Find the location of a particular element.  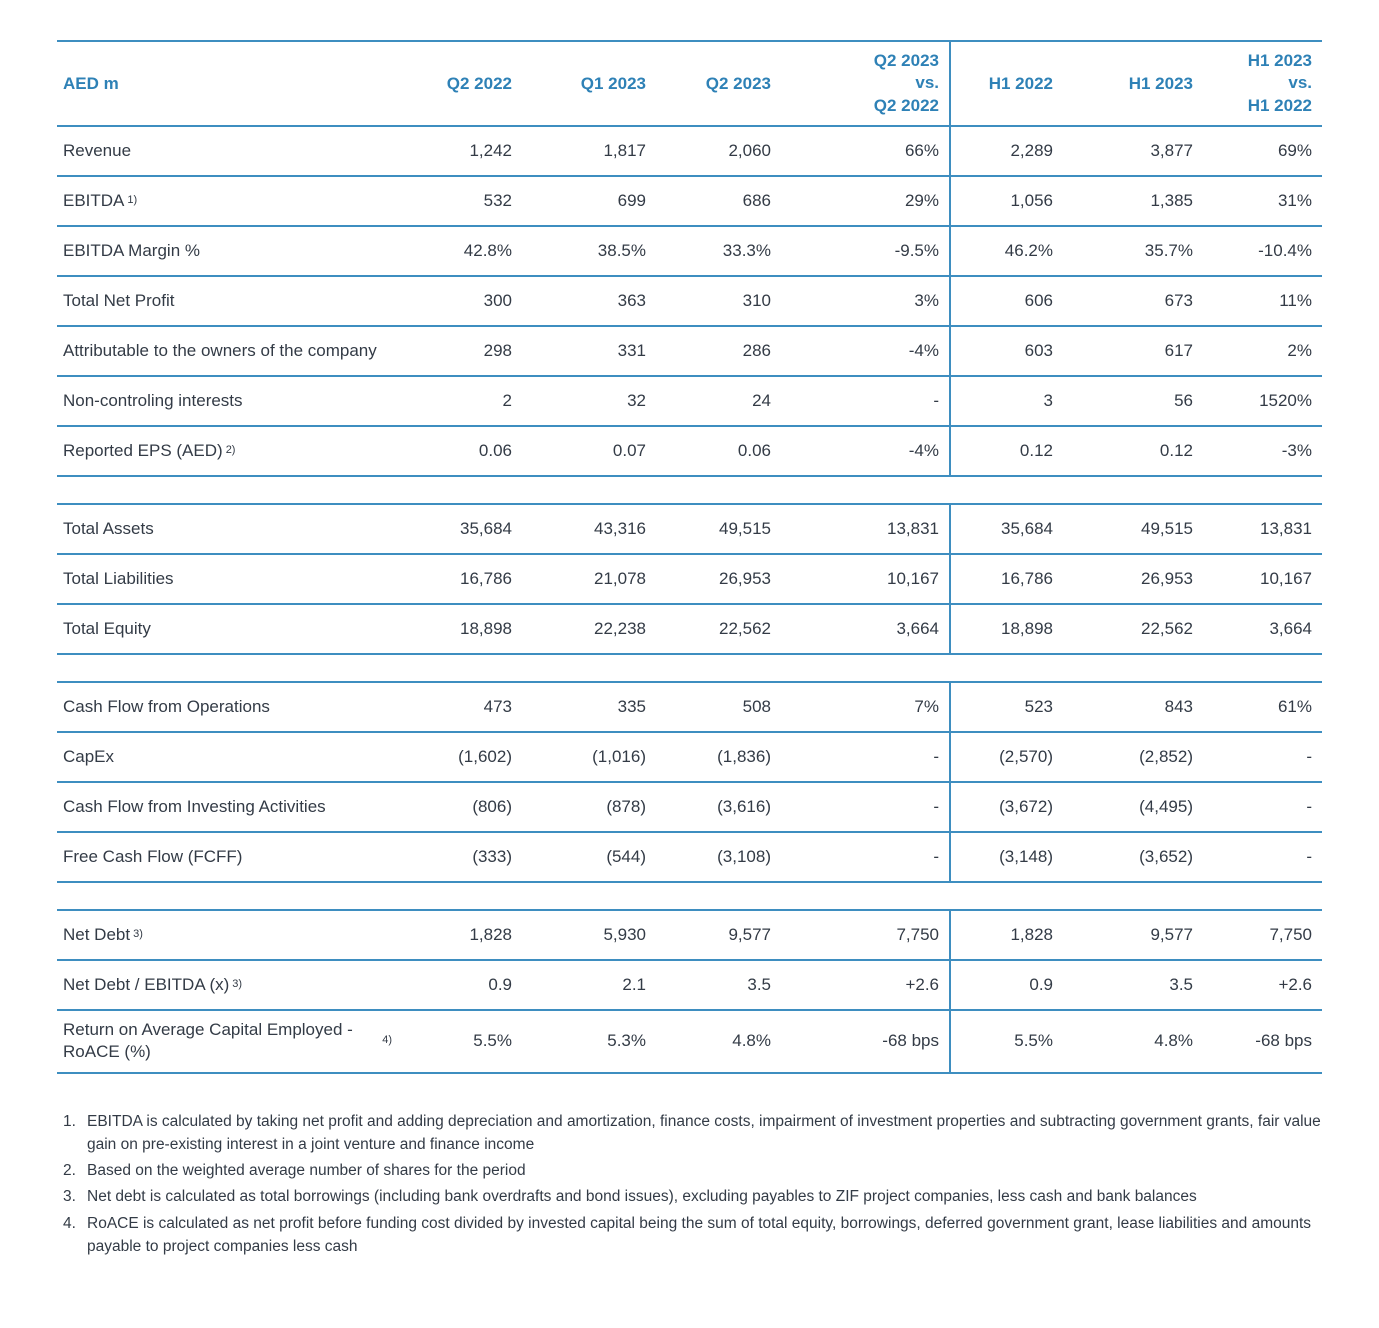

cell-value: 532 is located at coordinates (497, 201).